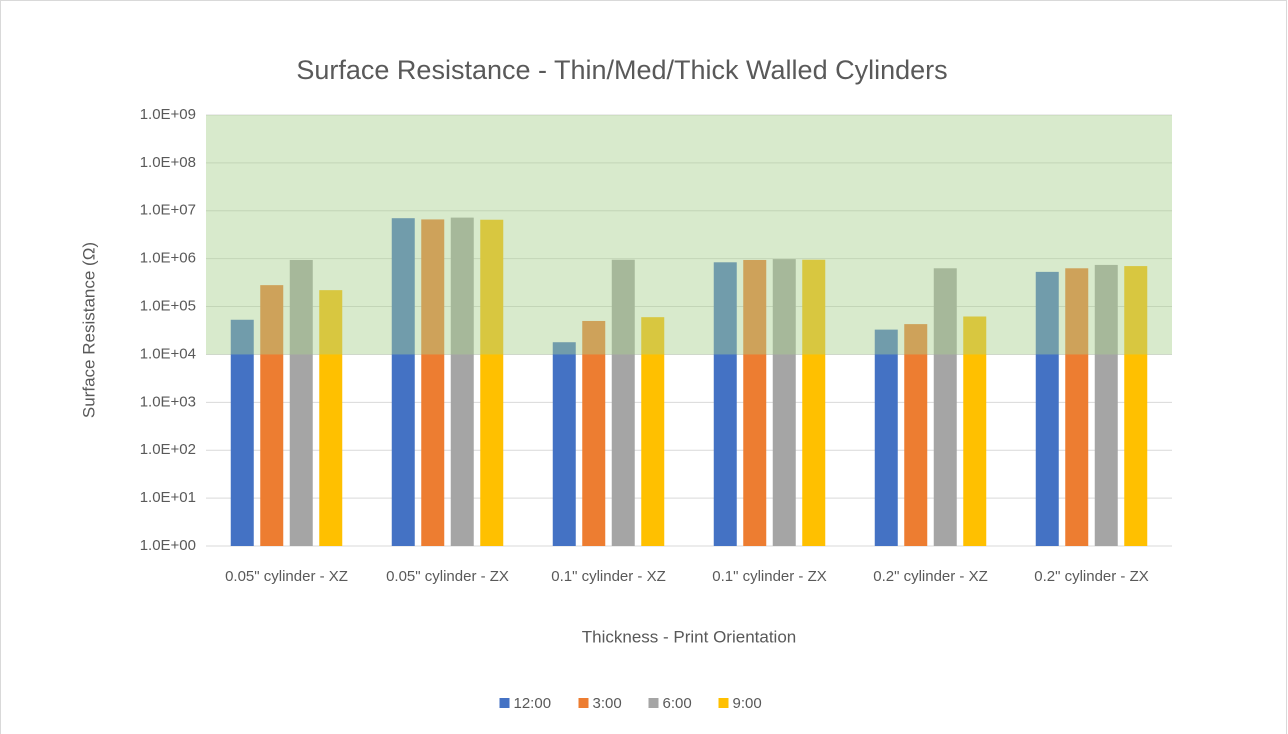 The width and height of the screenshot is (1288, 734). What do you see at coordinates (747, 703) in the screenshot?
I see `legend-label: 9:00` at bounding box center [747, 703].